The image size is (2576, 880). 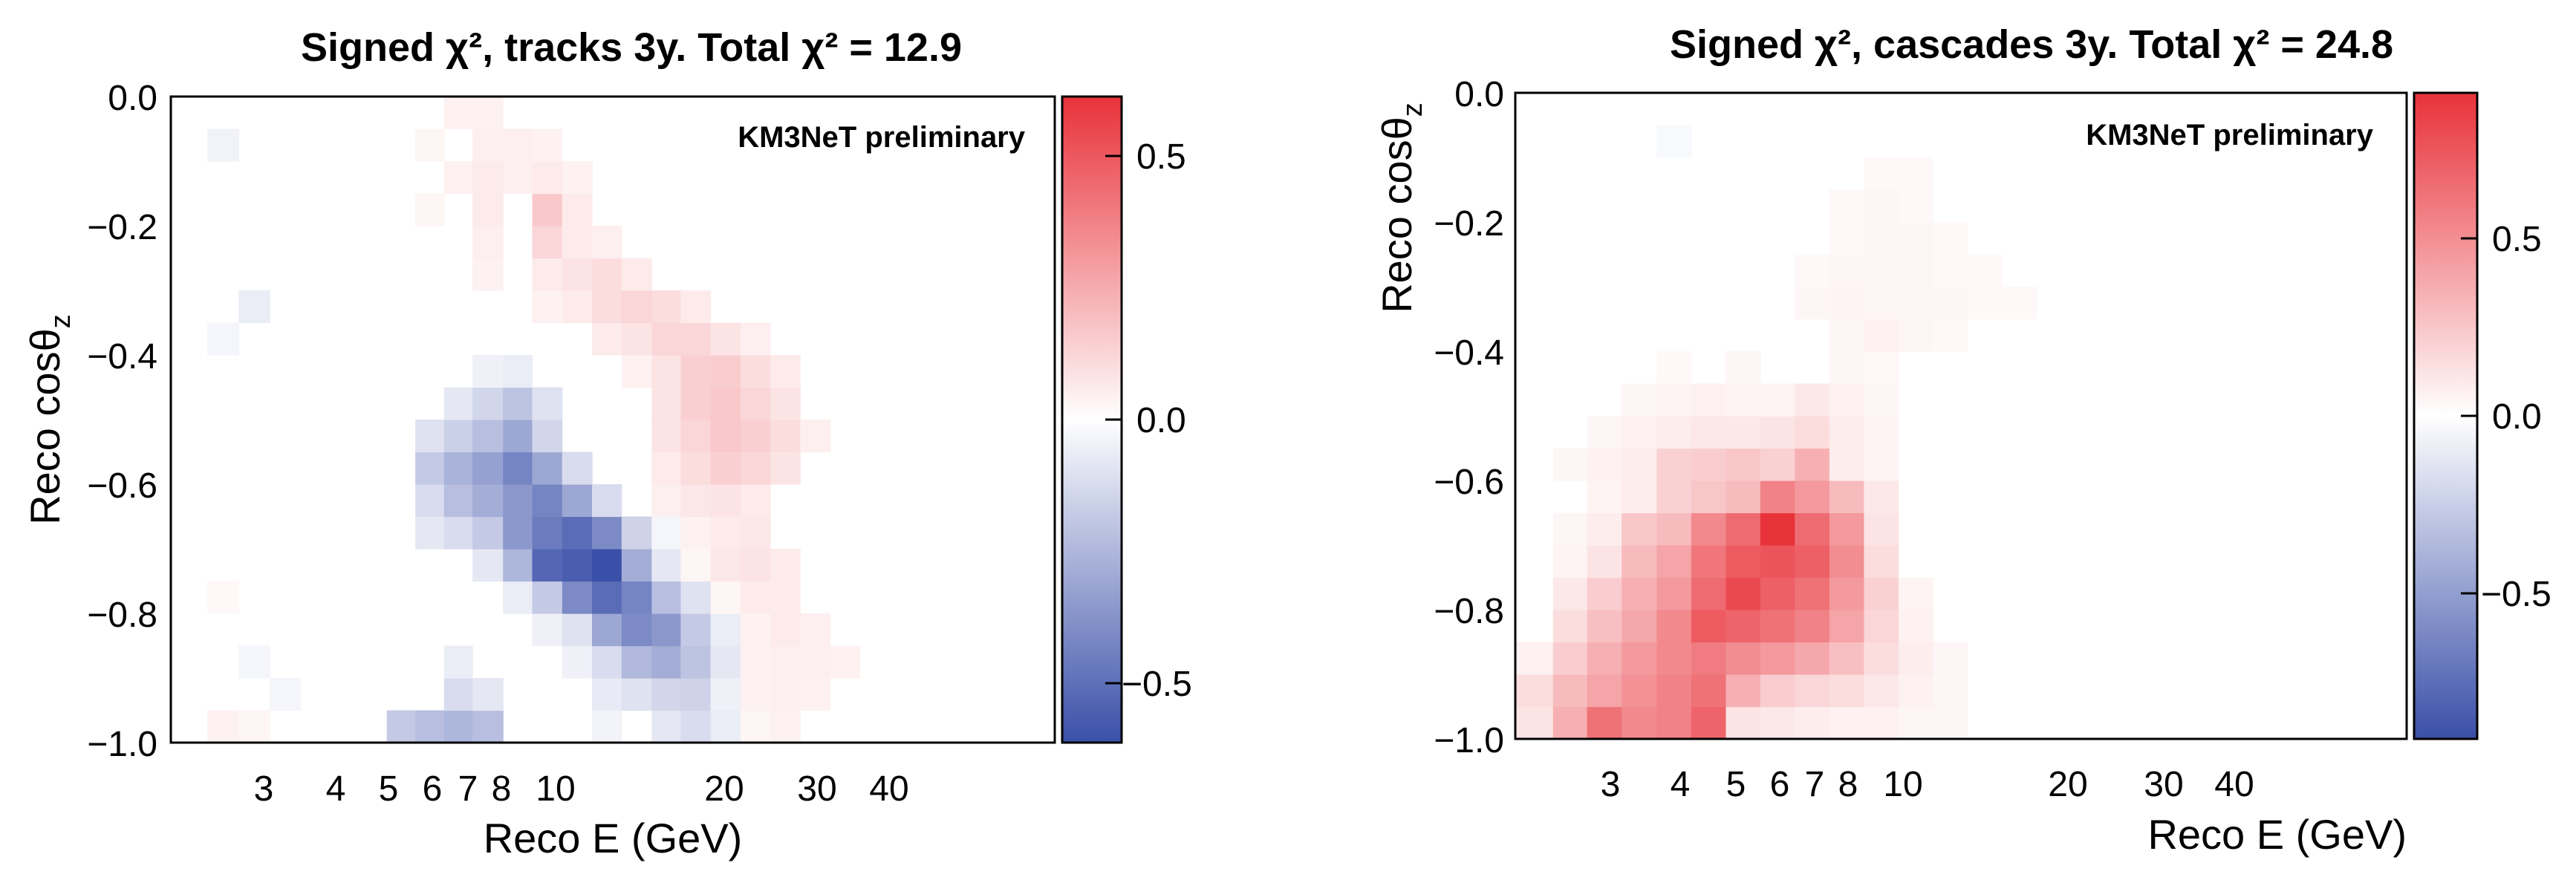 I want to click on tracks-chart-title: Signed χ², tracks 3y. Total χ² = 12.9, so click(x=631, y=48).